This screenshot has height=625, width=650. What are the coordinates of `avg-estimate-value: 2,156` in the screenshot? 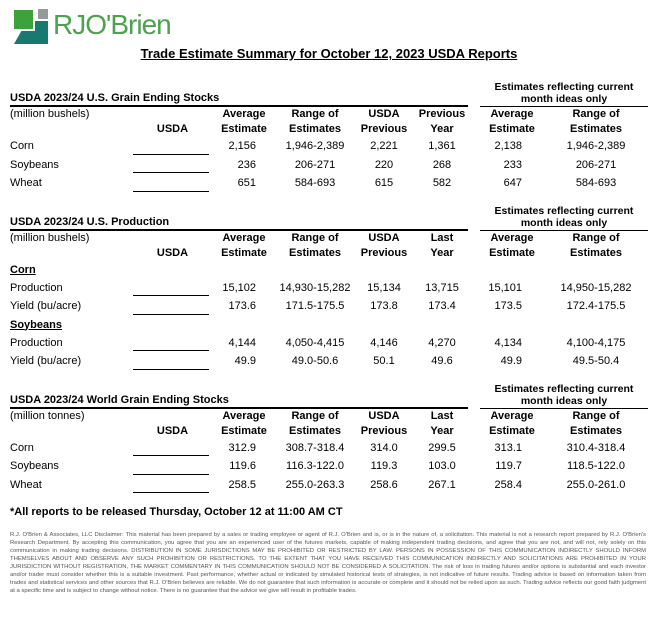 It's located at (242, 146).